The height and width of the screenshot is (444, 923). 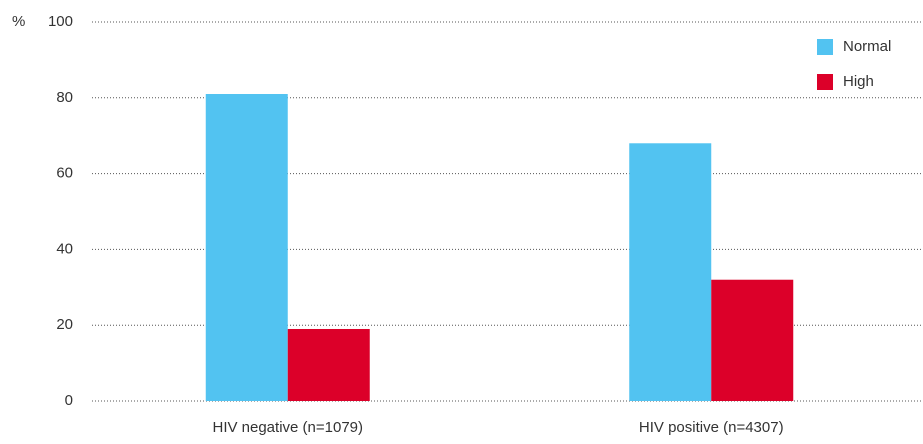 I want to click on y-tick-label: 60, so click(x=64, y=173).